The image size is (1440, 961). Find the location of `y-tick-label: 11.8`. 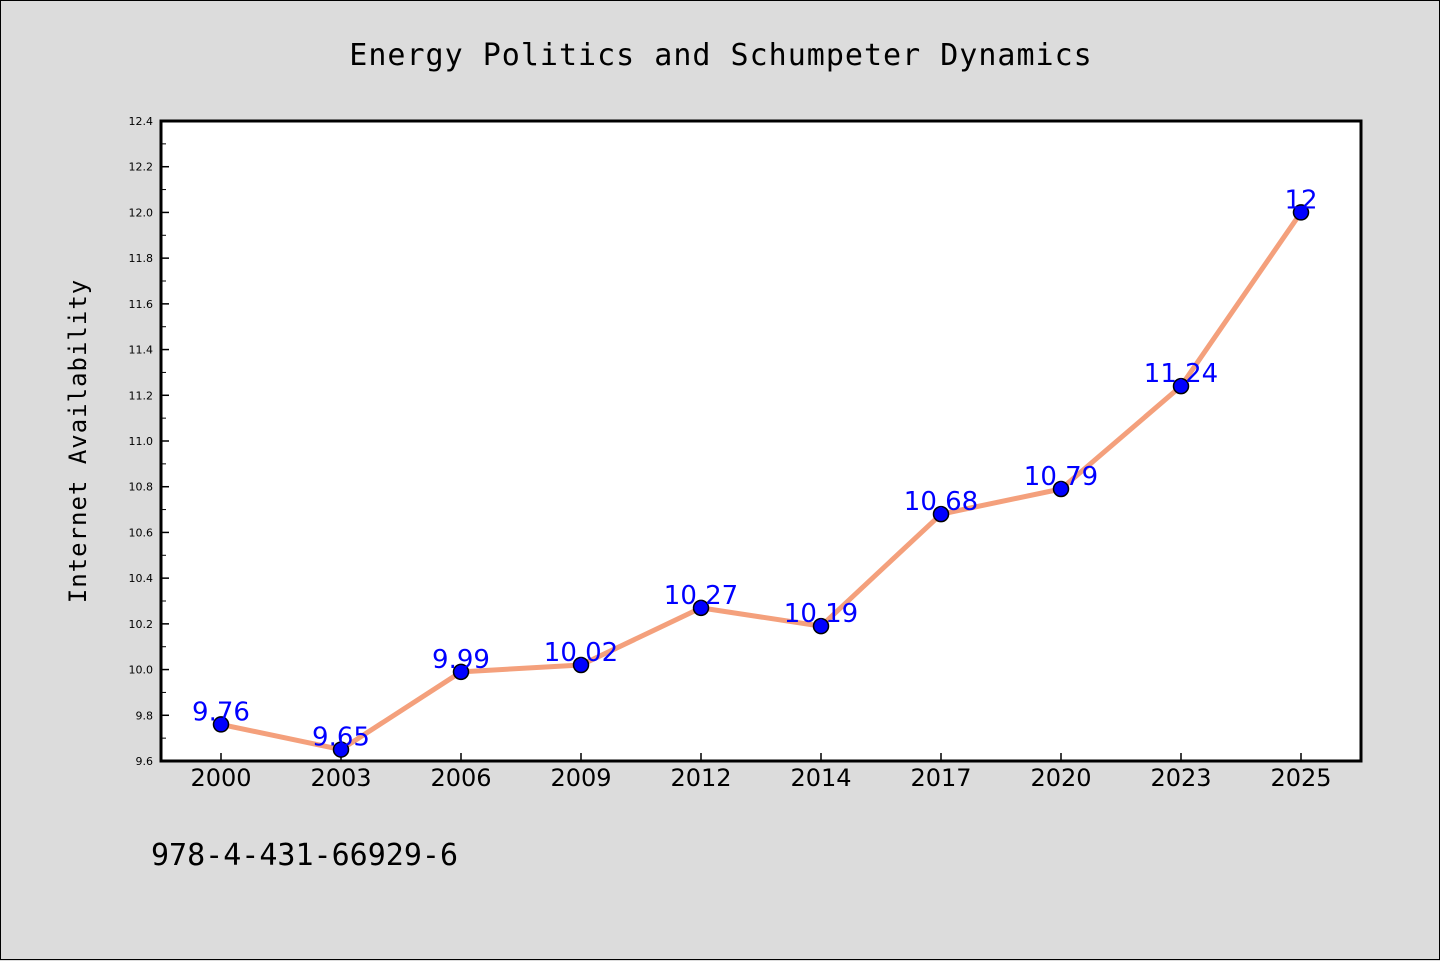

y-tick-label: 11.8 is located at coordinates (141, 258).